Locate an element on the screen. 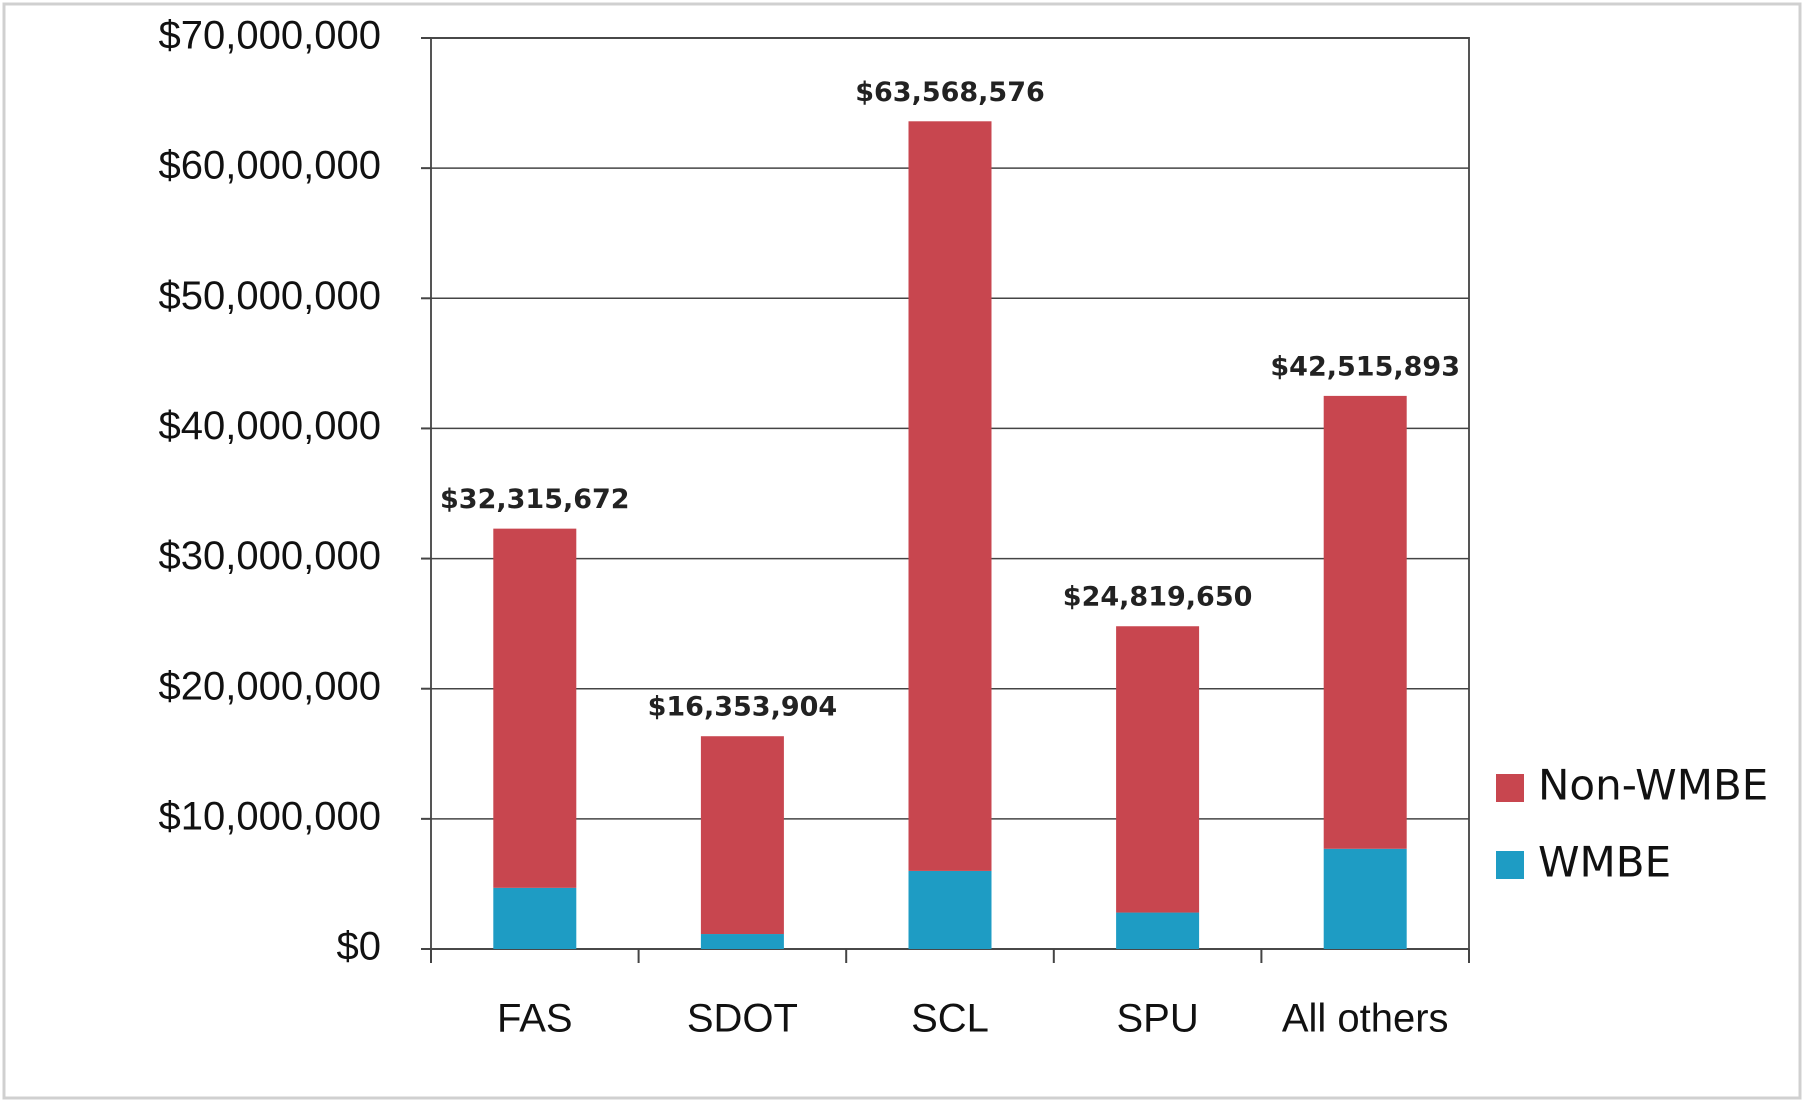 The height and width of the screenshot is (1102, 1804). legend-label: WMBE is located at coordinates (1604, 862).